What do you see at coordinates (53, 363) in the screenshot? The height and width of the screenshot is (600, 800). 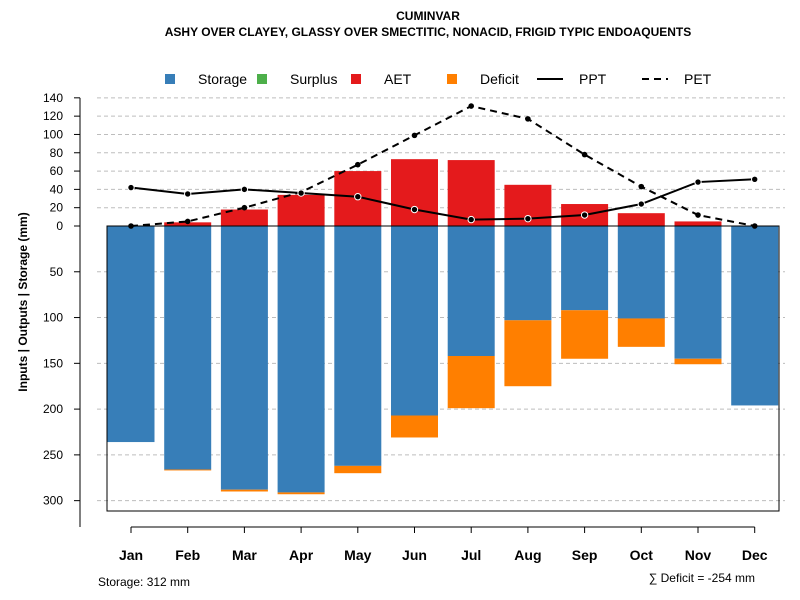 I see `y-tick-label-down-150: 150` at bounding box center [53, 363].